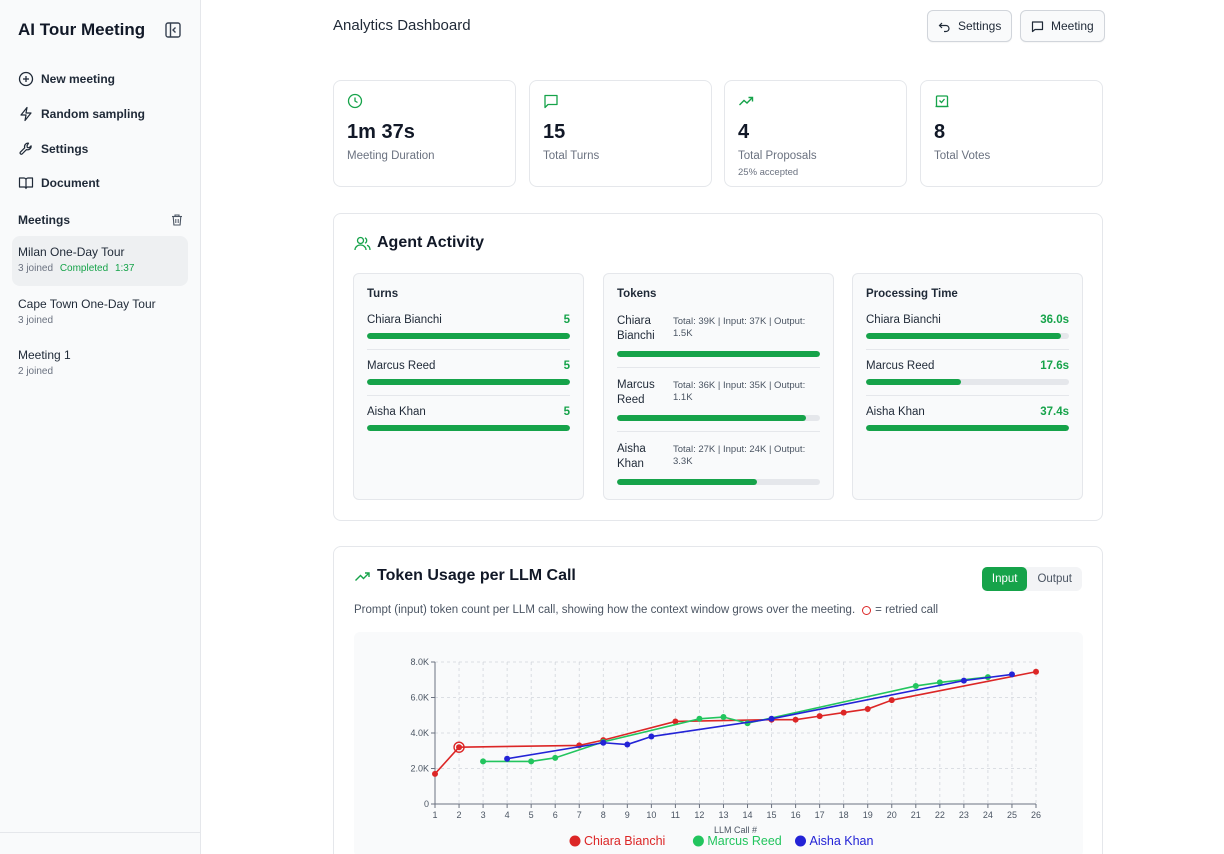 This screenshot has width=1224, height=854. I want to click on stat-value: 1m 37s, so click(381, 132).